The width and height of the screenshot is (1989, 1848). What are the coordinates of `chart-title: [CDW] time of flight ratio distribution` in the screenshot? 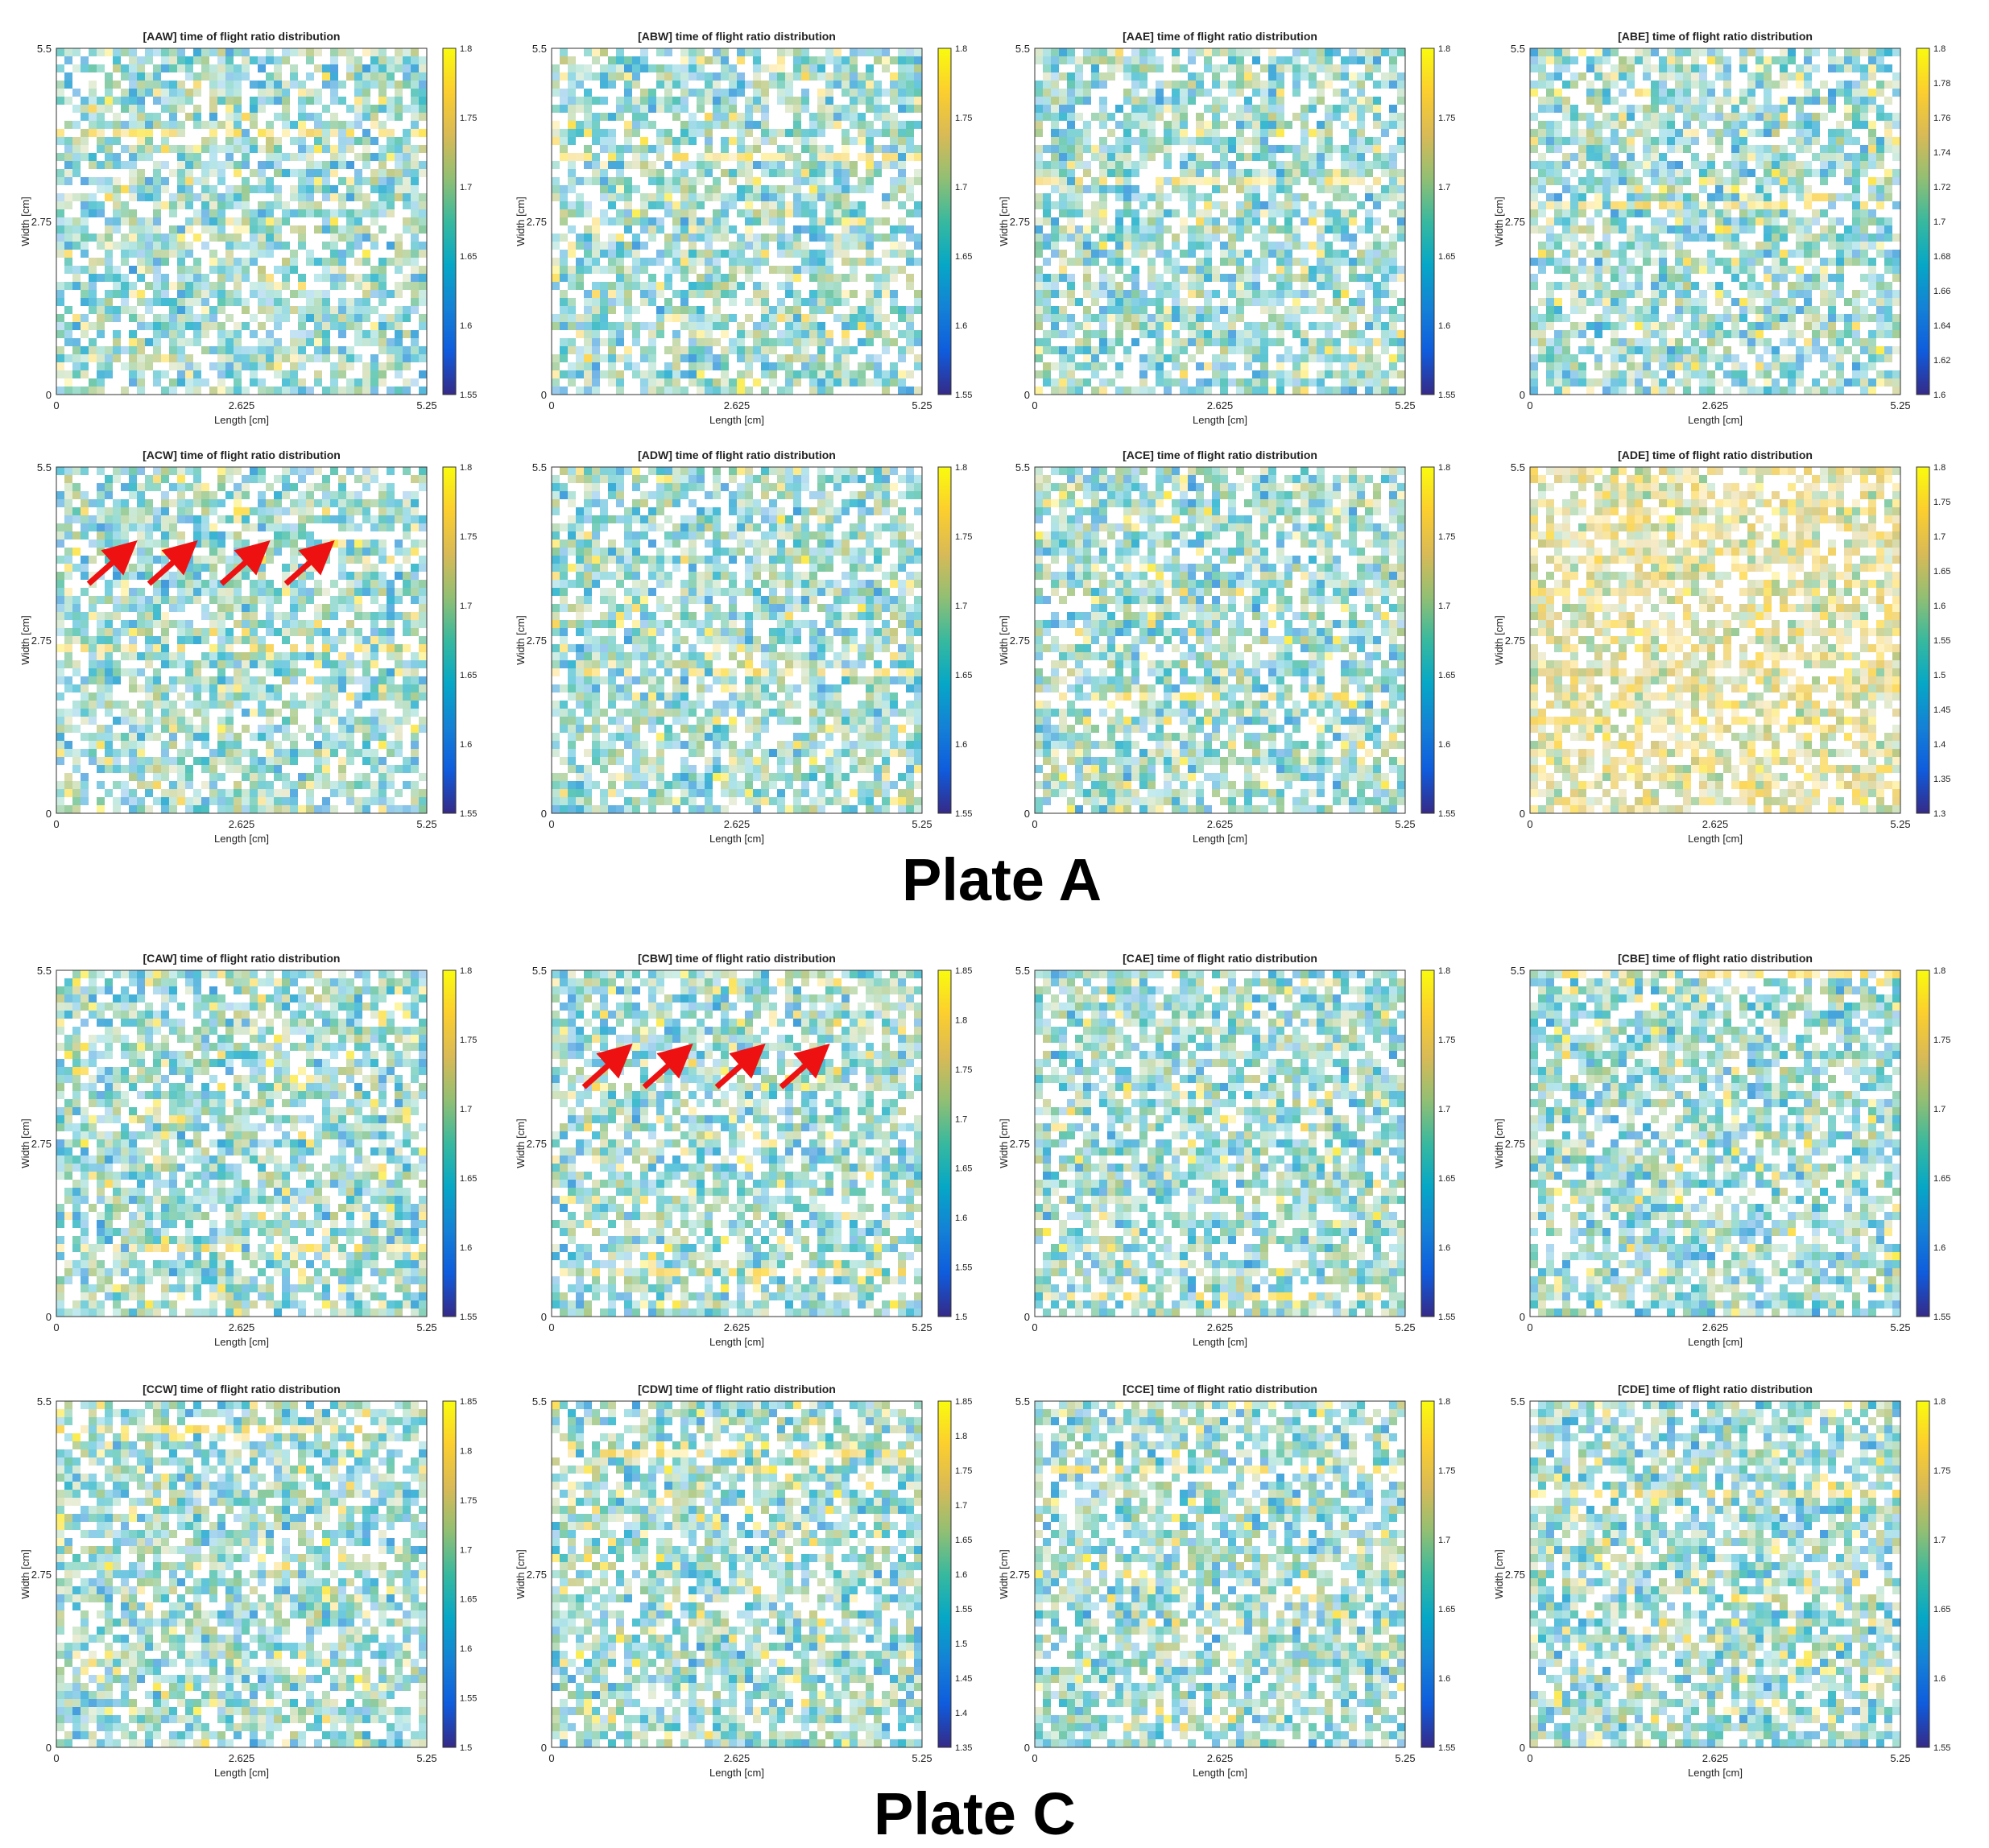 It's located at (737, 1389).